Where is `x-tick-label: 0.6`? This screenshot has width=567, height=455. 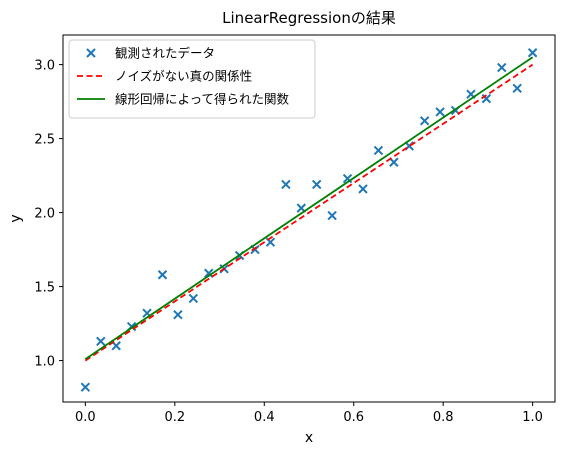
x-tick-label: 0.6 is located at coordinates (353, 417).